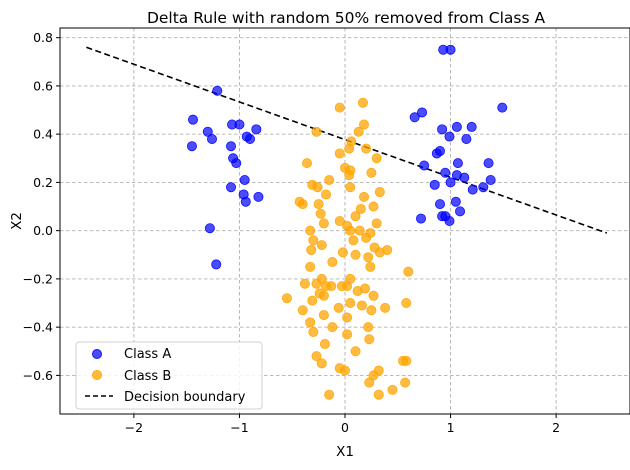 The height and width of the screenshot is (470, 630). I want to click on x-tick-label: −1, so click(239, 427).